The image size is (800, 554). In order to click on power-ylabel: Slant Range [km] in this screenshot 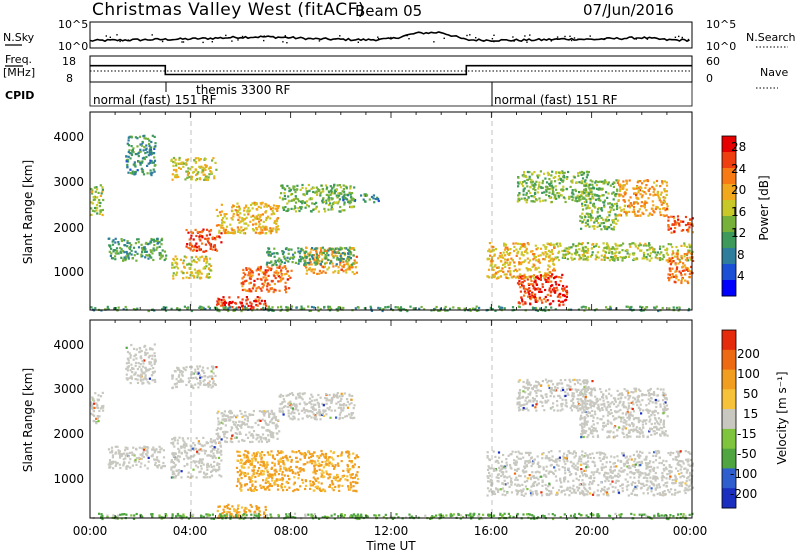, I will do `click(28, 212)`.